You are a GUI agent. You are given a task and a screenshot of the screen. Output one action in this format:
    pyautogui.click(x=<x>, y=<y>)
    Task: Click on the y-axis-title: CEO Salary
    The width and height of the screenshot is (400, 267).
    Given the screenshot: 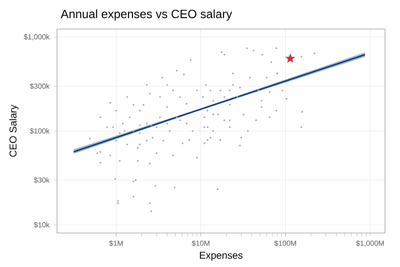 What is the action you would take?
    pyautogui.click(x=14, y=130)
    